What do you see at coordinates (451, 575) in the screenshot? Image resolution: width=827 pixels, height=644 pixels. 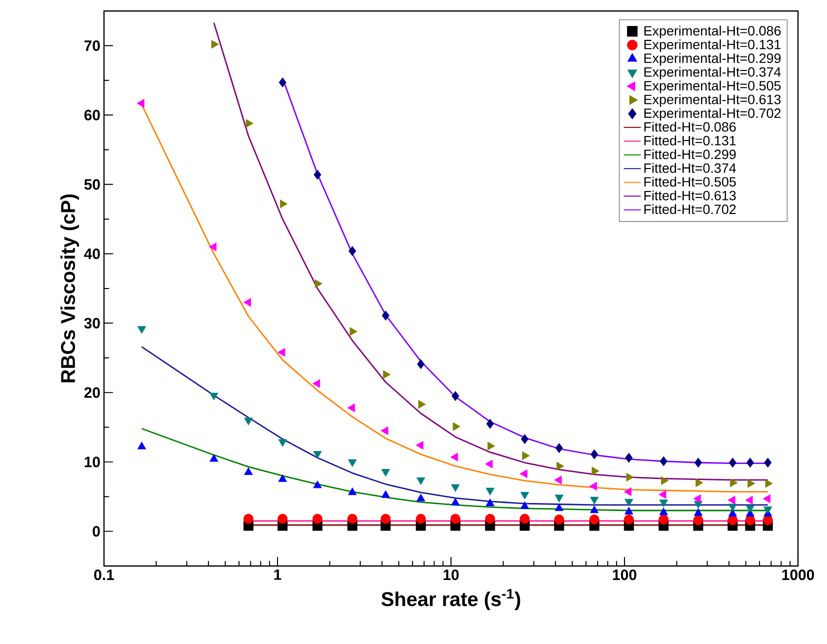 I see `x-tick-label: 10` at bounding box center [451, 575].